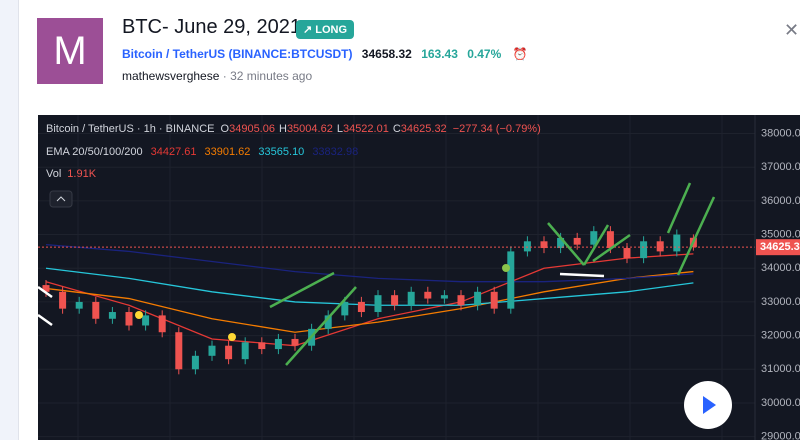  Describe the element at coordinates (780, 369) in the screenshot. I see `y-tick-label: 31000.00` at that location.